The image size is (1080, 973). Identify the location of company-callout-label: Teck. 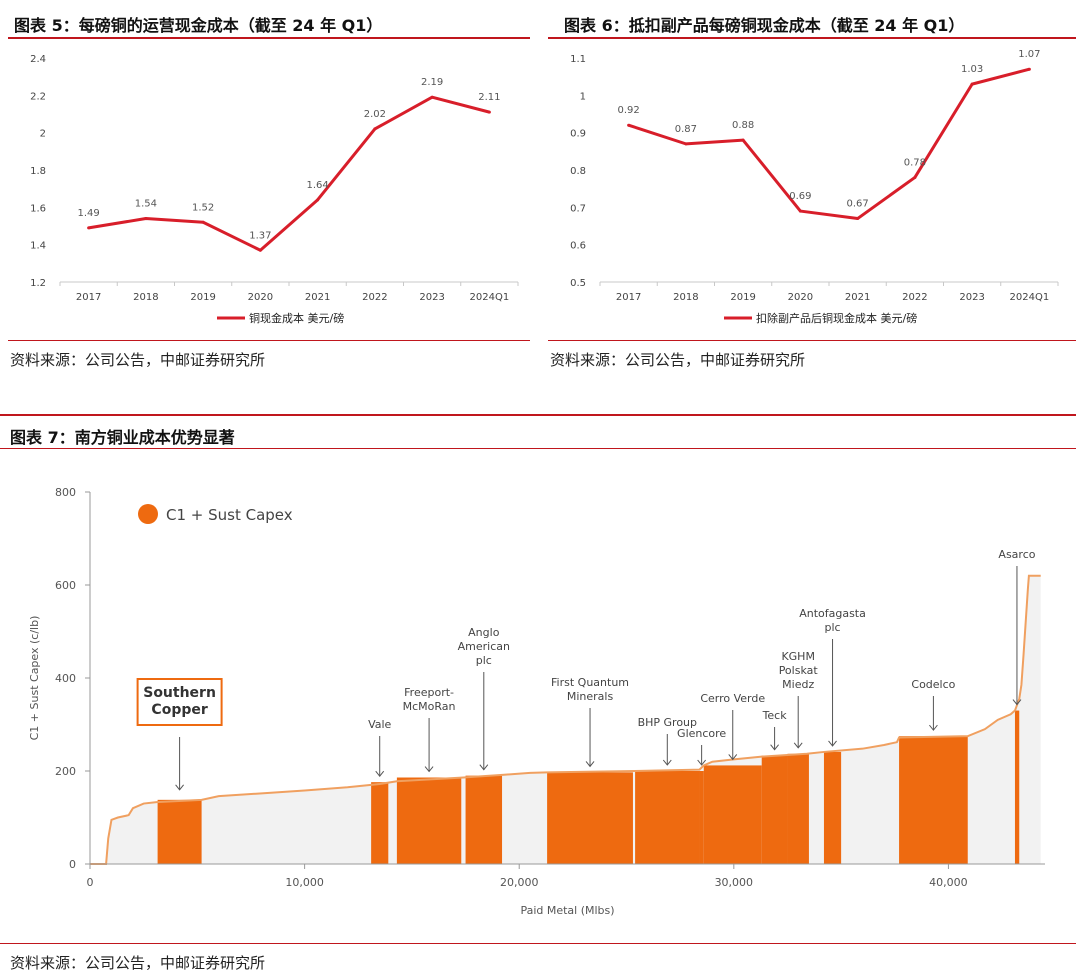
(775, 715).